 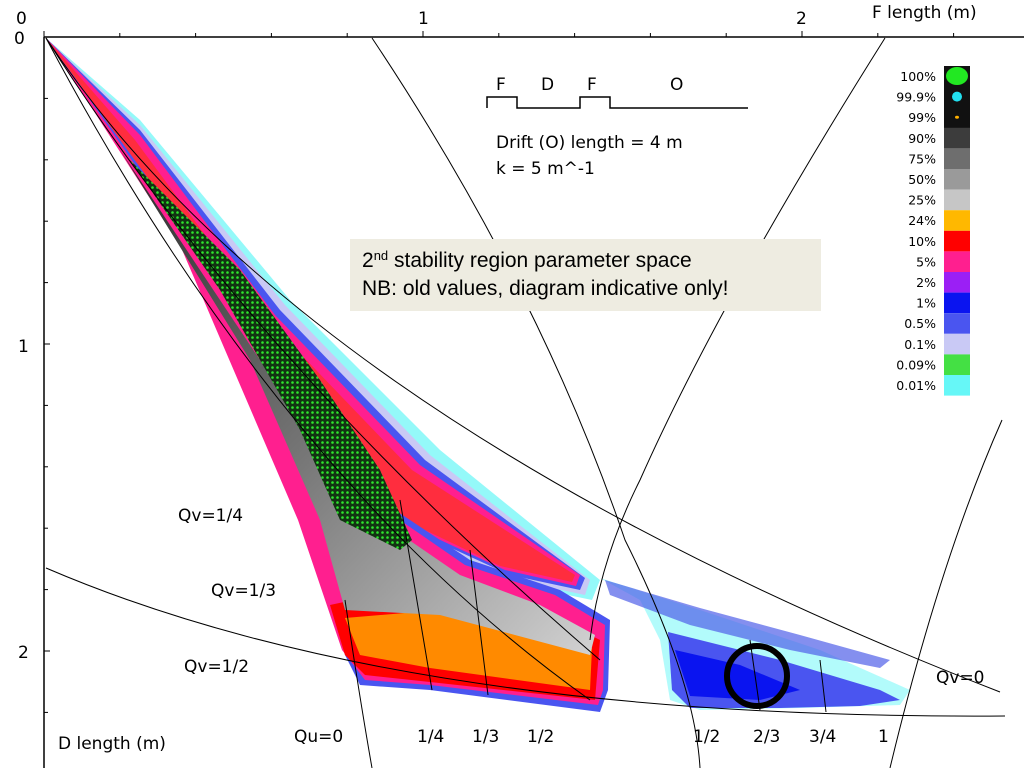 What do you see at coordinates (617, 102) in the screenshot?
I see `lattice-line` at bounding box center [617, 102].